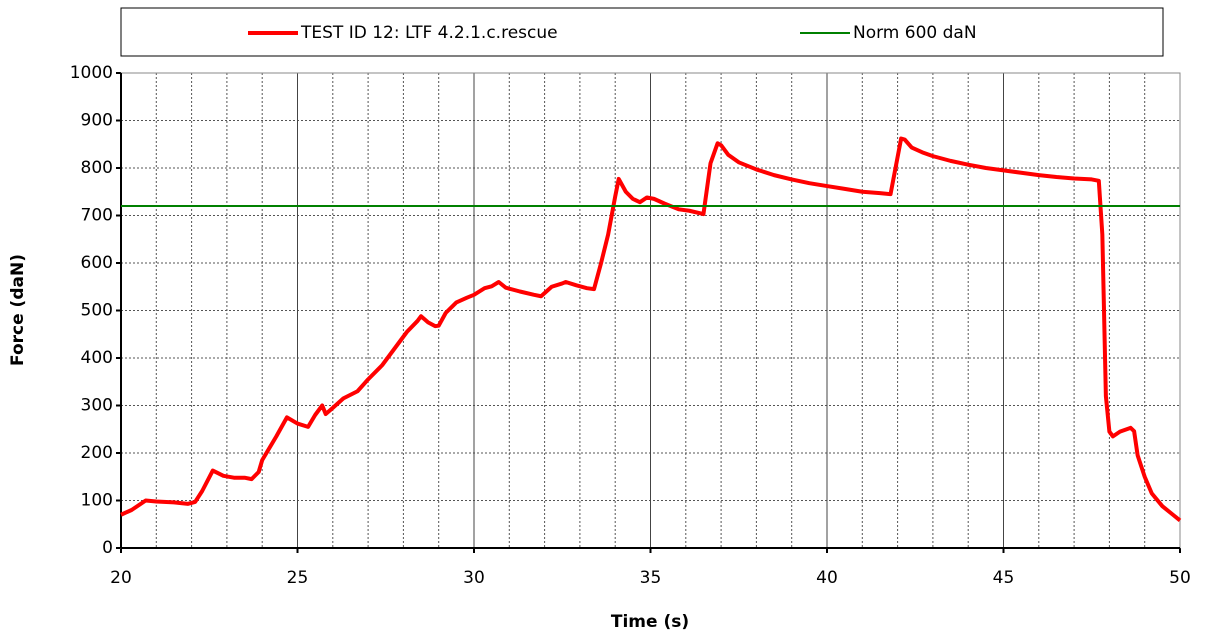  What do you see at coordinates (97, 311) in the screenshot?
I see `y-tick-label: 500` at bounding box center [97, 311].